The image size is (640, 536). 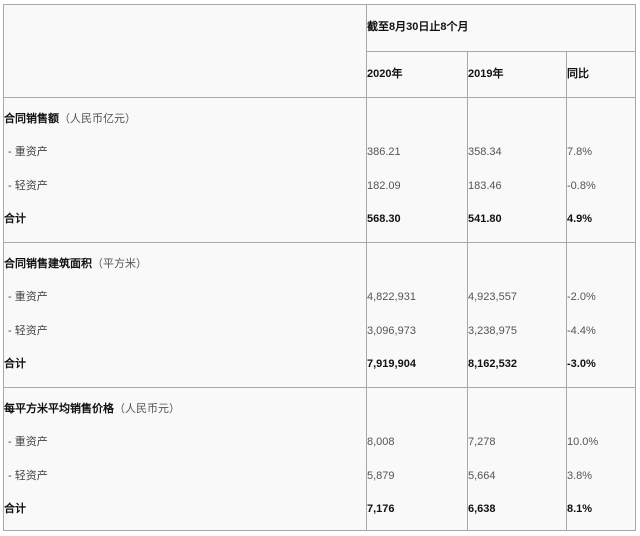 What do you see at coordinates (581, 364) in the screenshot?
I see `value-yoy: -3.0%` at bounding box center [581, 364].